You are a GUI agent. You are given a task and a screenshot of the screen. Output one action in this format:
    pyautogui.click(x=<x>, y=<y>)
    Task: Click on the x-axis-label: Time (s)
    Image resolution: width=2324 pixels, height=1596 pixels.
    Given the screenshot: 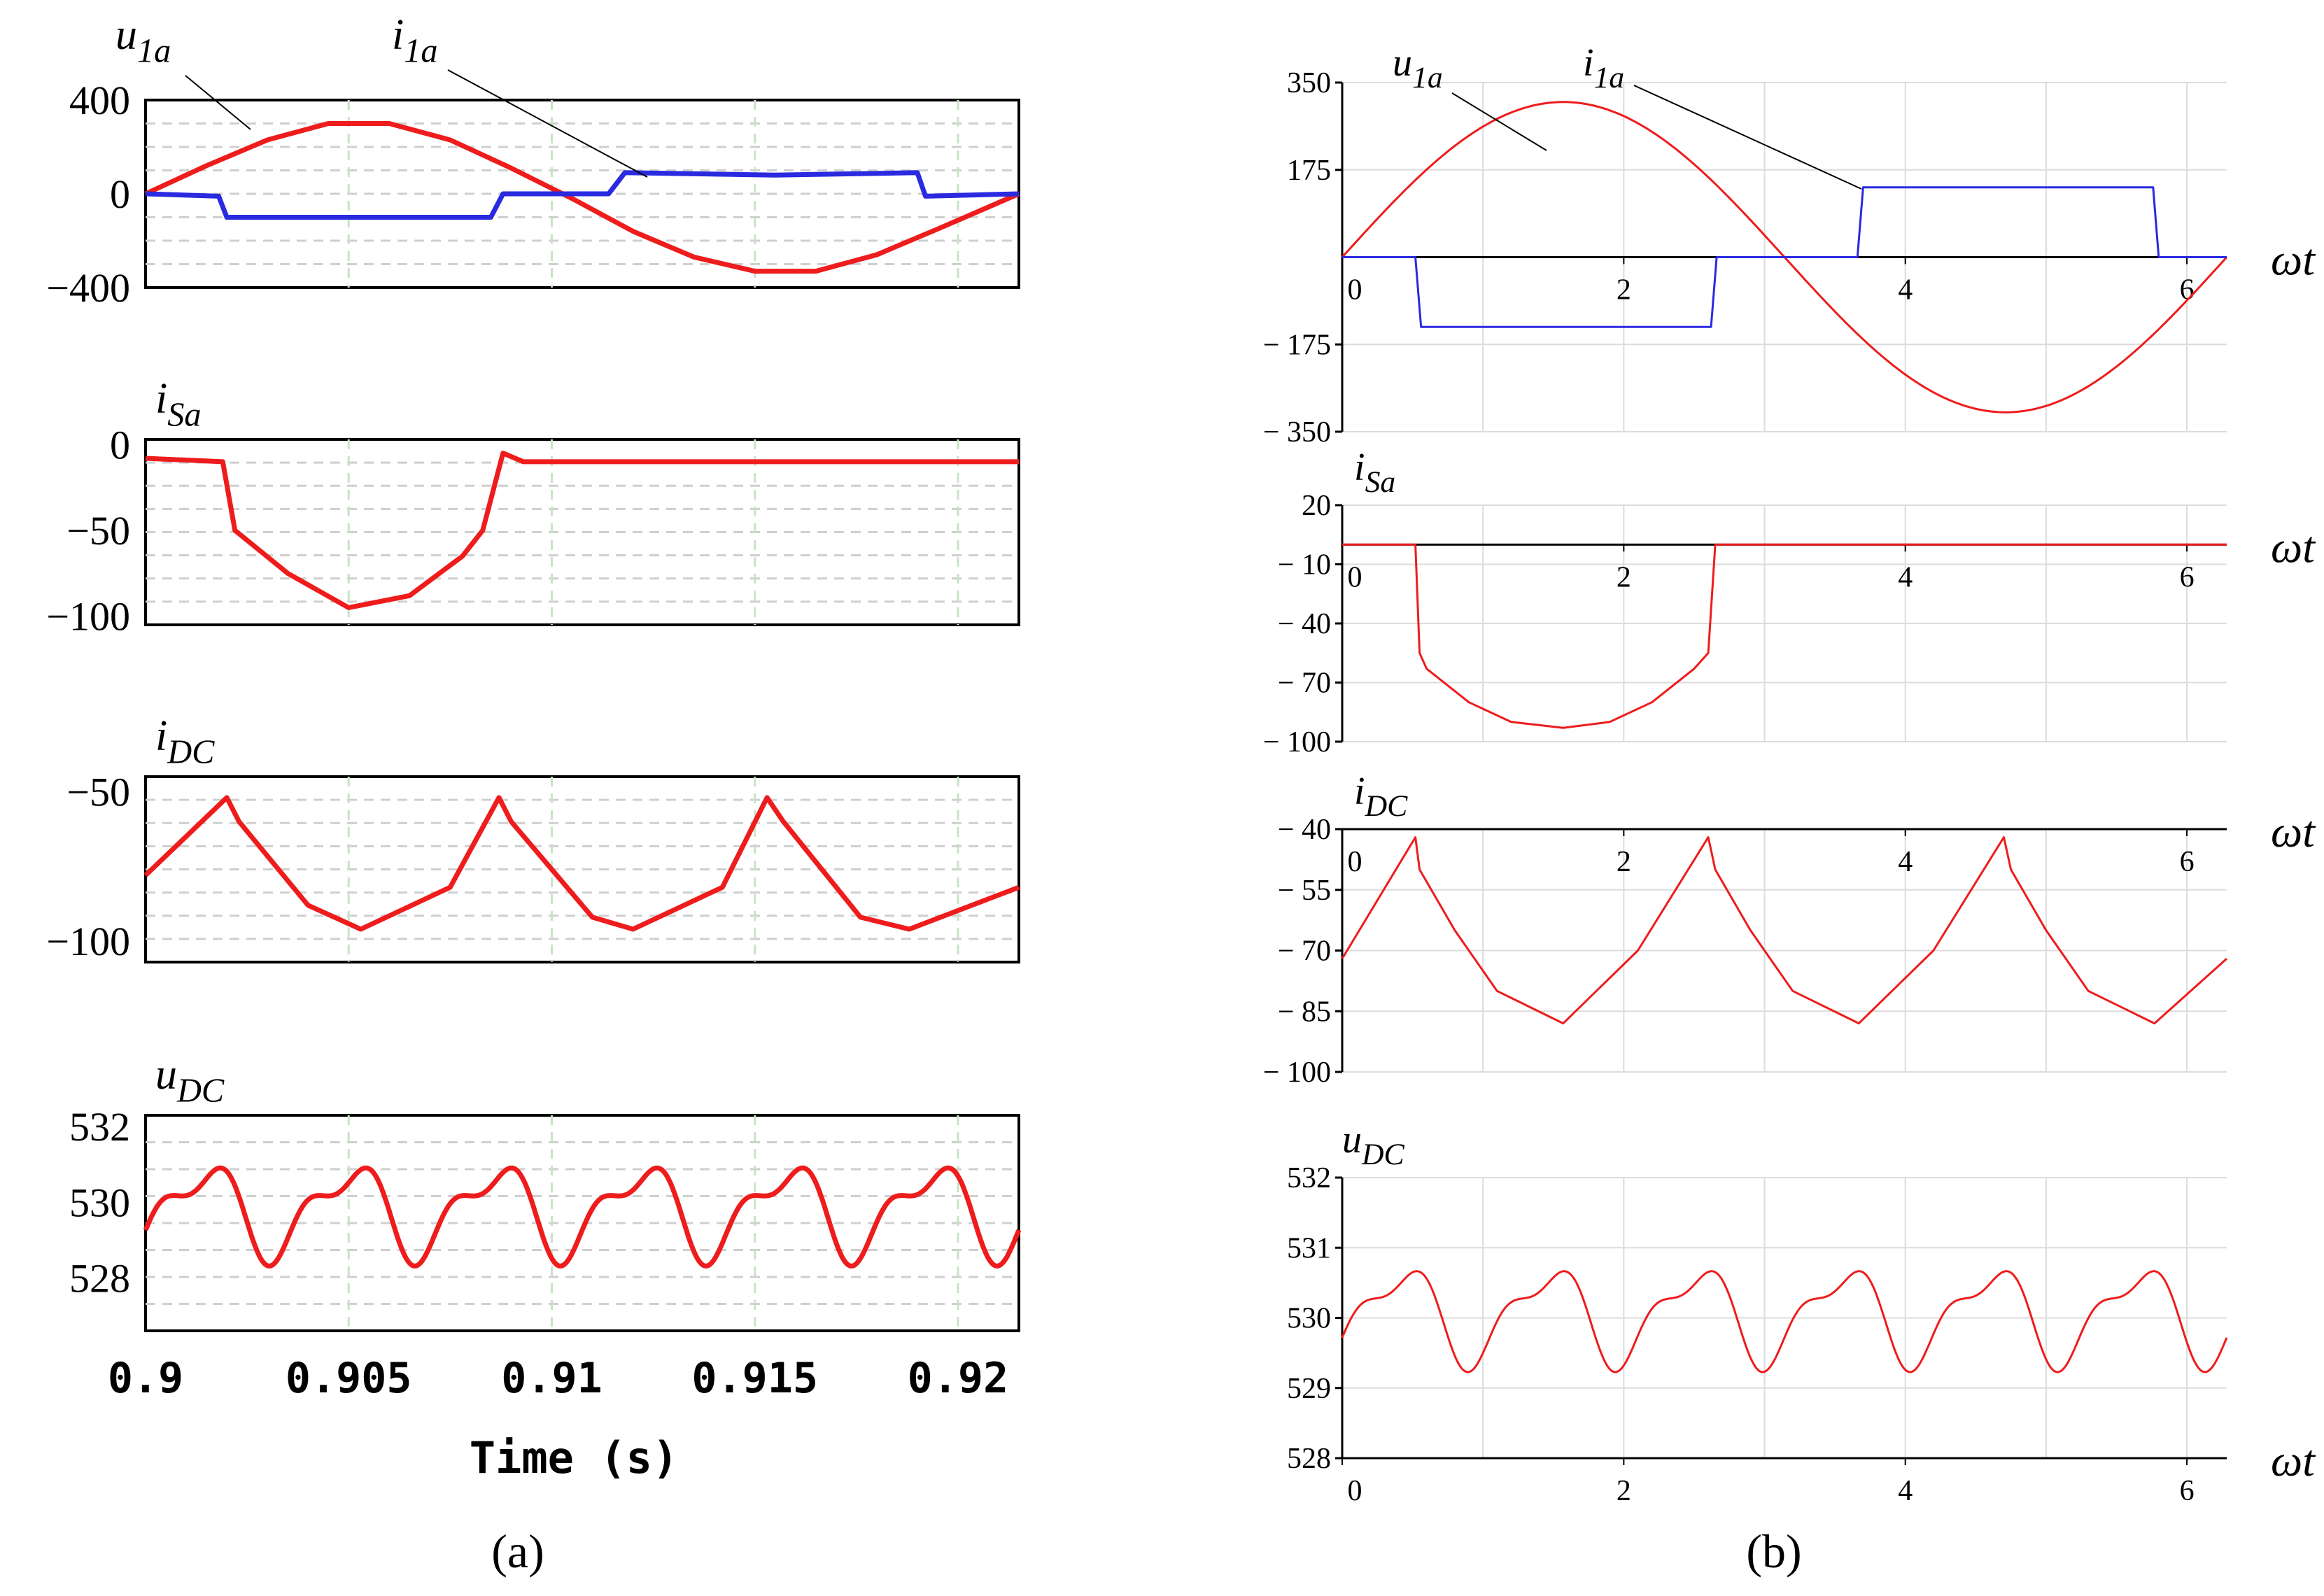 What is the action you would take?
    pyautogui.click(x=574, y=1457)
    